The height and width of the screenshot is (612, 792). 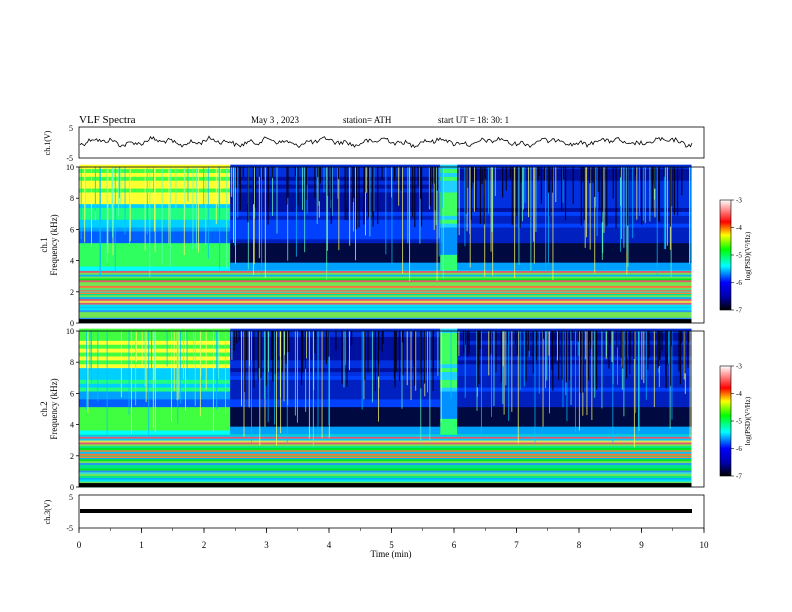 I want to click on time-tick-label: 9, so click(x=641, y=545).